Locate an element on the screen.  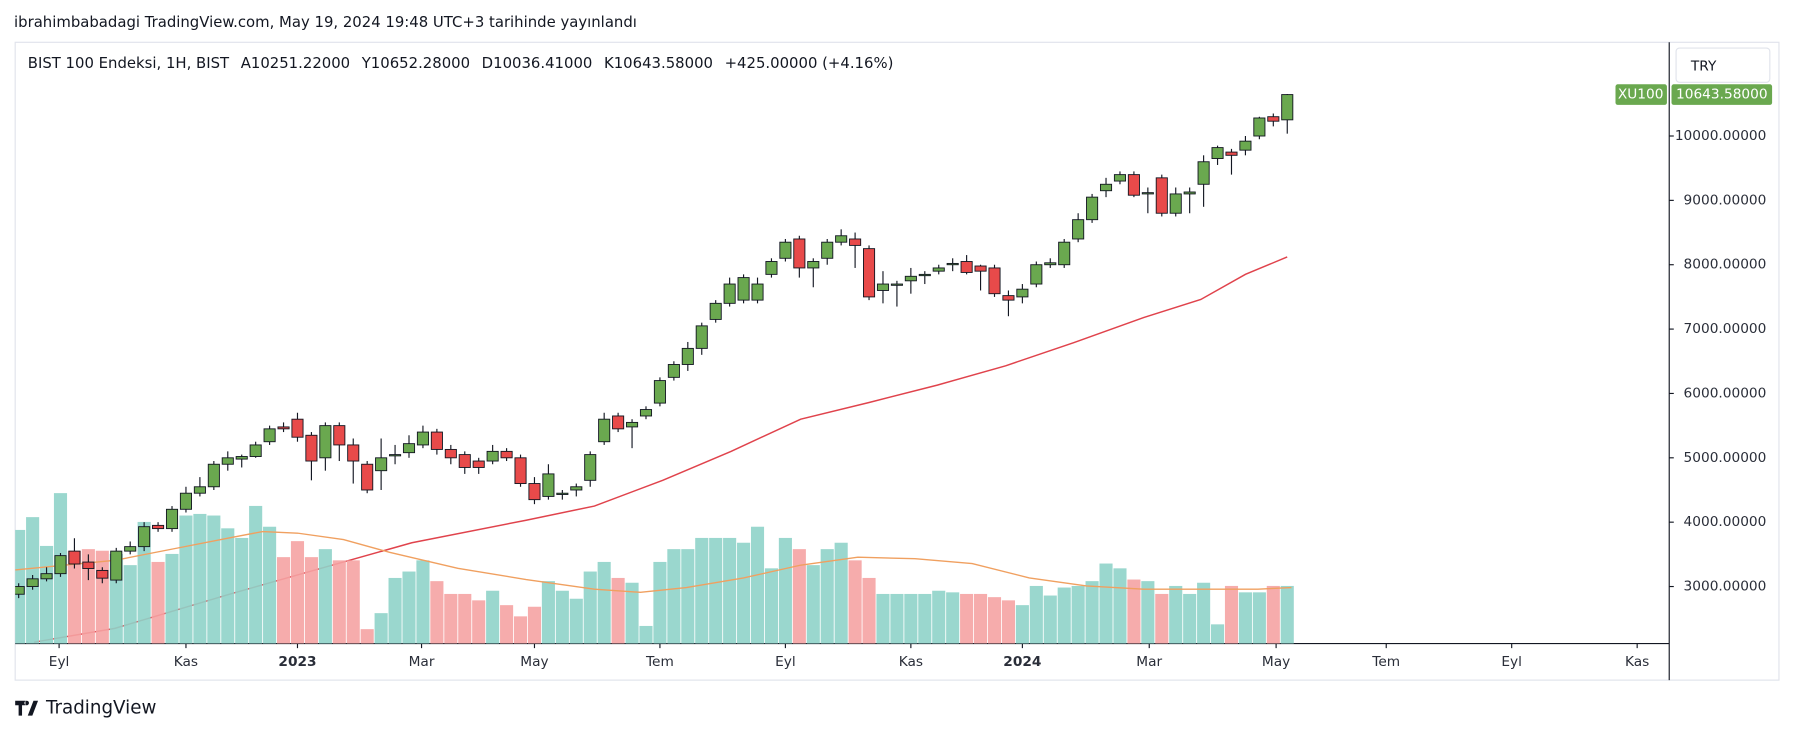
y-tick-label: 5000.00000 is located at coordinates (1725, 458).